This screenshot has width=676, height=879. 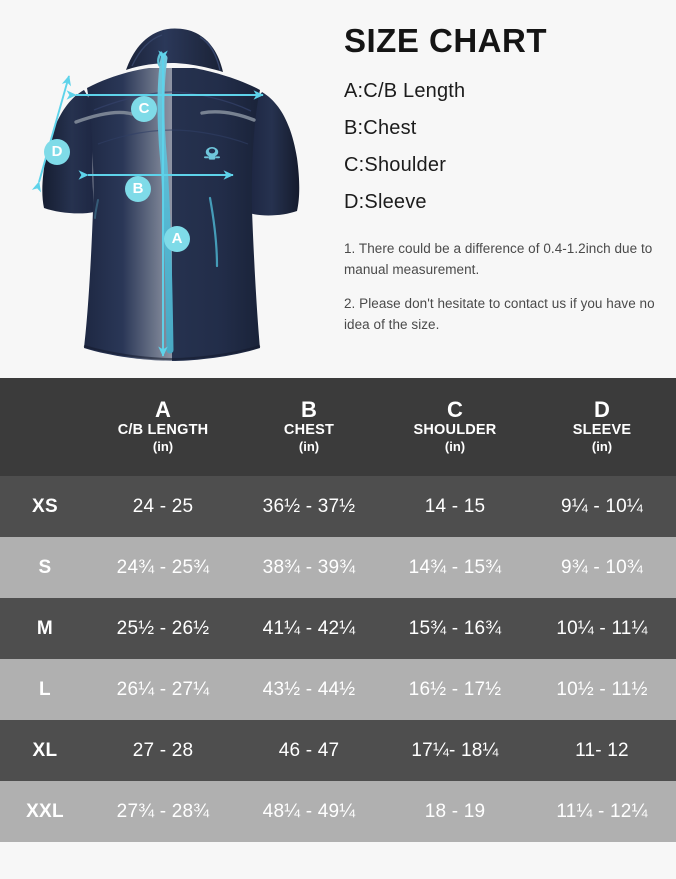 What do you see at coordinates (163, 750) in the screenshot?
I see `row-value-a: 27 - 28` at bounding box center [163, 750].